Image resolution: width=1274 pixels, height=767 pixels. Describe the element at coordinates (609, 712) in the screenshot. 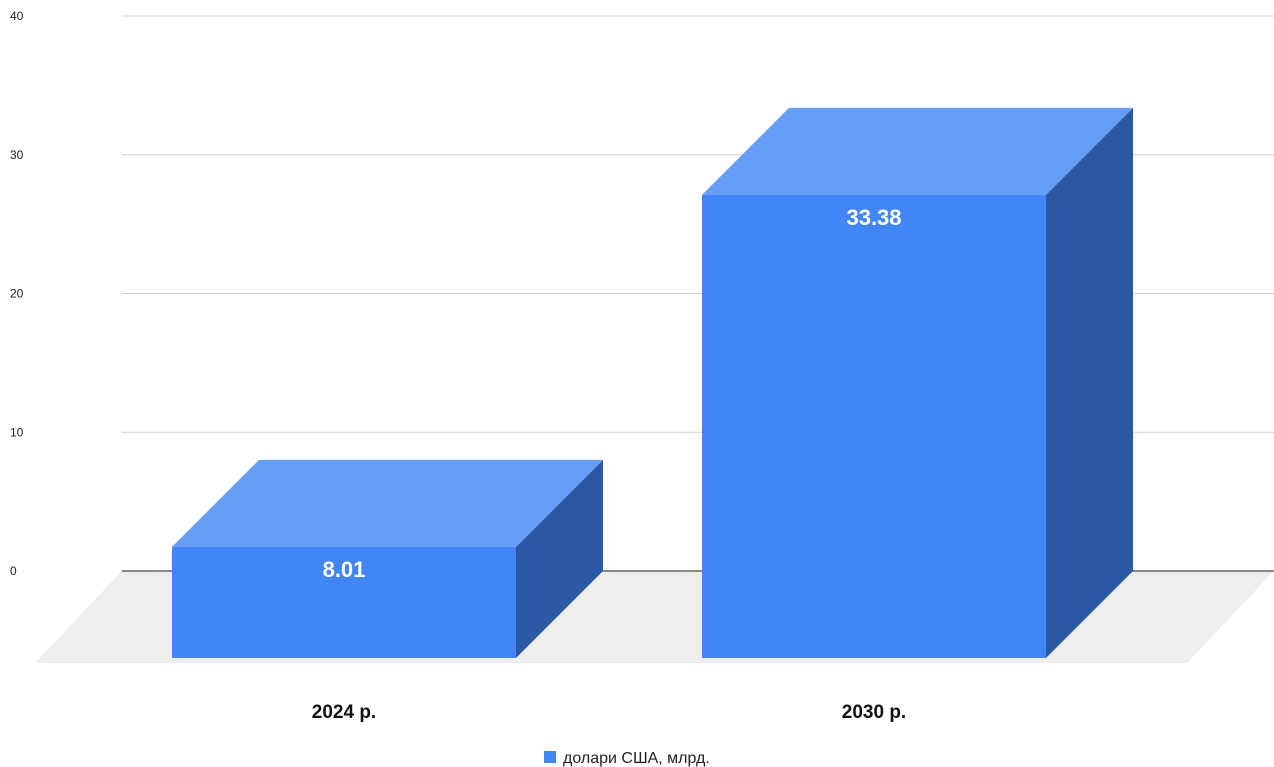

I see `x-axis-labels: 2024 р. 2030 р.` at that location.